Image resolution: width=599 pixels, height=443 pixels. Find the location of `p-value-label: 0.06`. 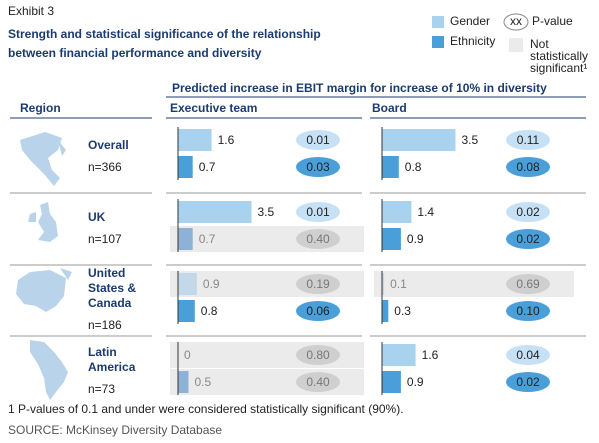

p-value-label: 0.06 is located at coordinates (318, 311).